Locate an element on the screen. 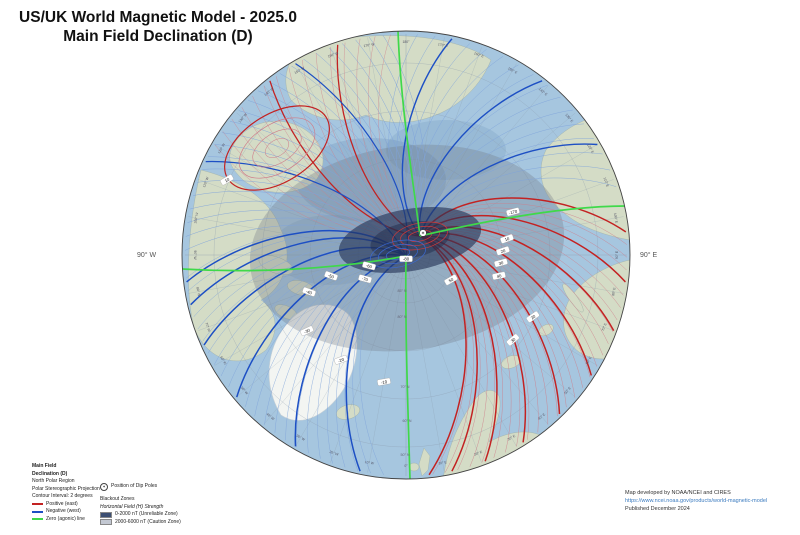 The height and width of the screenshot is (535, 800). legend-negative-row: Negative (west) is located at coordinates (66, 512).